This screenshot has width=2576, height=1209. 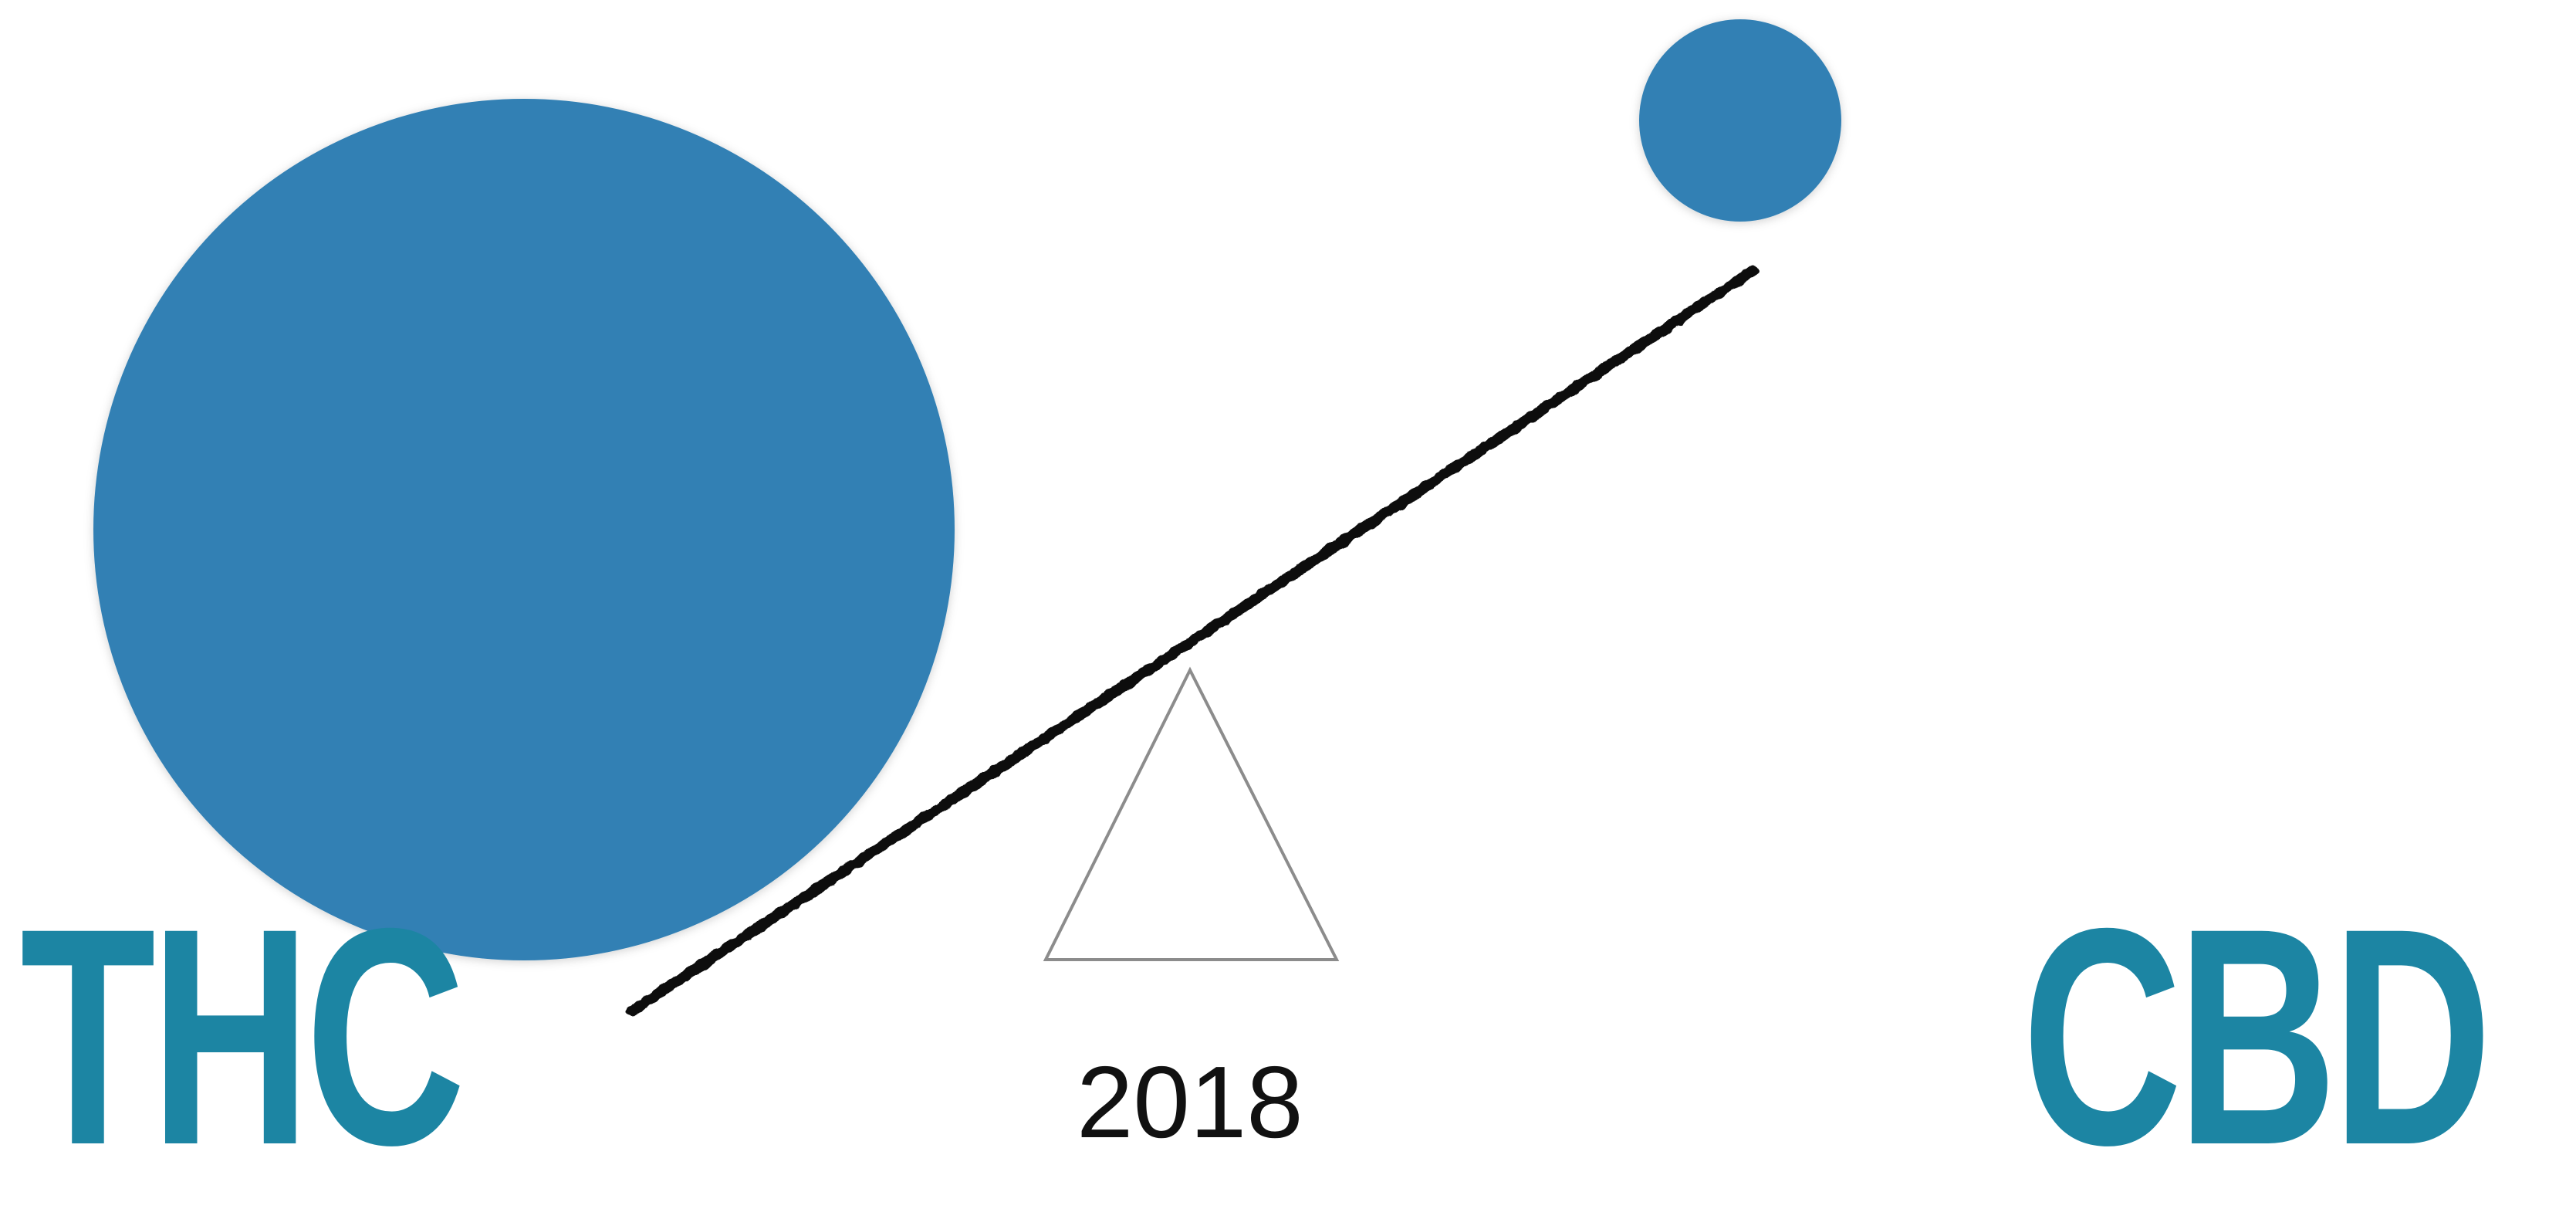 What do you see at coordinates (1190, 1102) in the screenshot?
I see `year-label: 2018` at bounding box center [1190, 1102].